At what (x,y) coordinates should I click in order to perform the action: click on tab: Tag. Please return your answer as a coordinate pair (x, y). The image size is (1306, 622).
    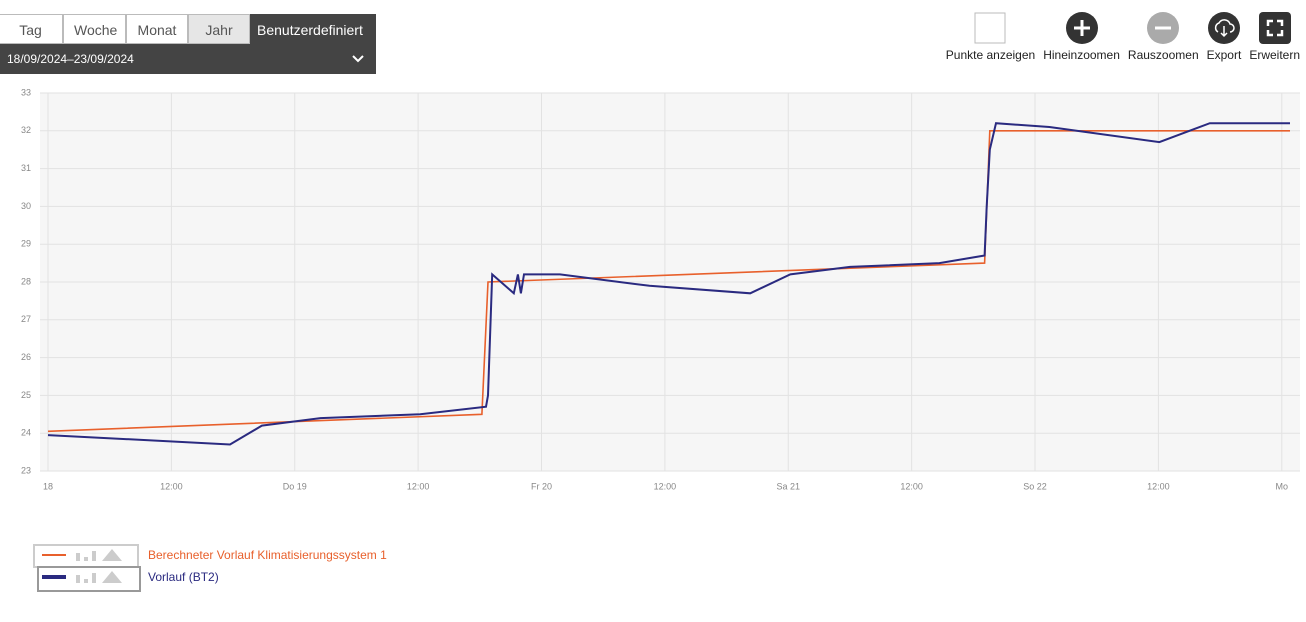
    Looking at the image, I should click on (31, 29).